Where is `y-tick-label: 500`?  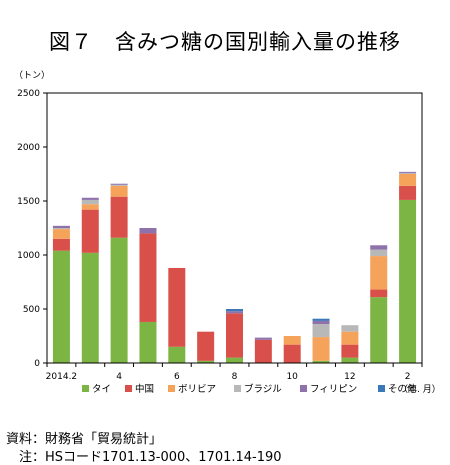 y-tick-label: 500 is located at coordinates (31, 310).